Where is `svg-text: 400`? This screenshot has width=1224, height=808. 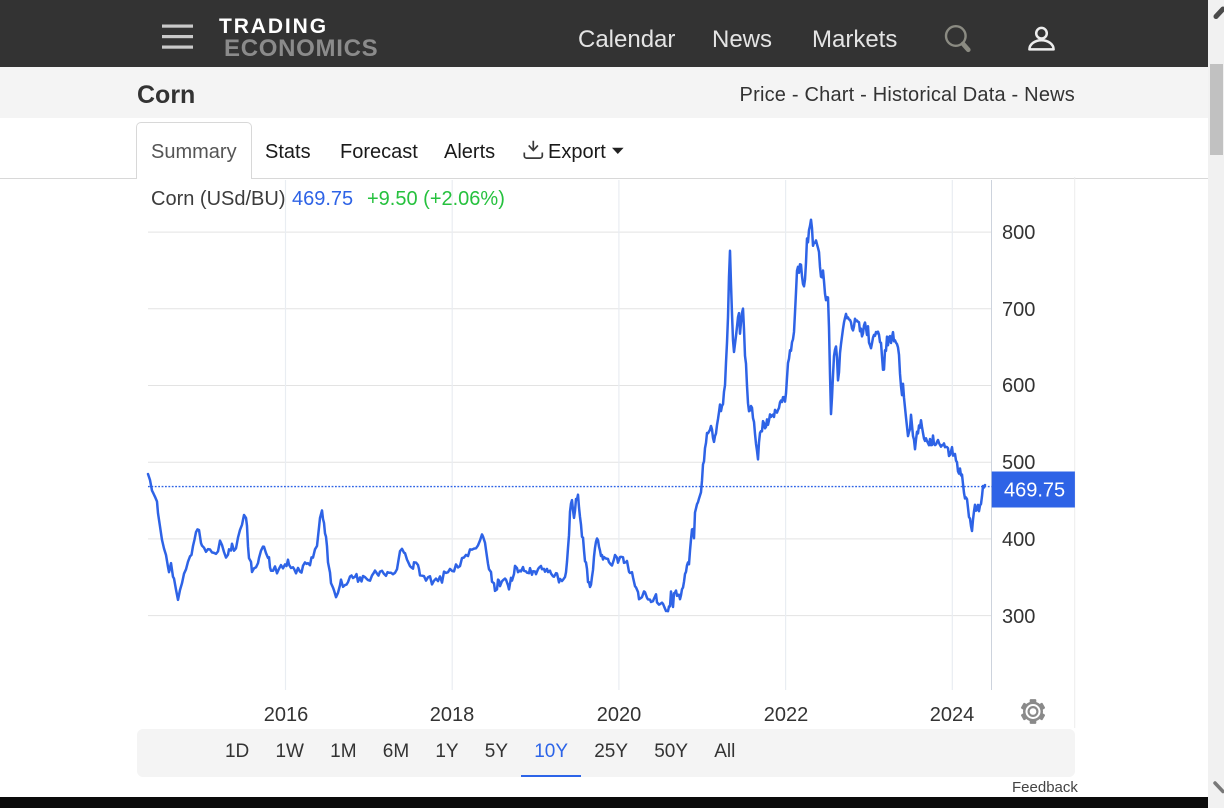
svg-text: 400 is located at coordinates (1018, 540).